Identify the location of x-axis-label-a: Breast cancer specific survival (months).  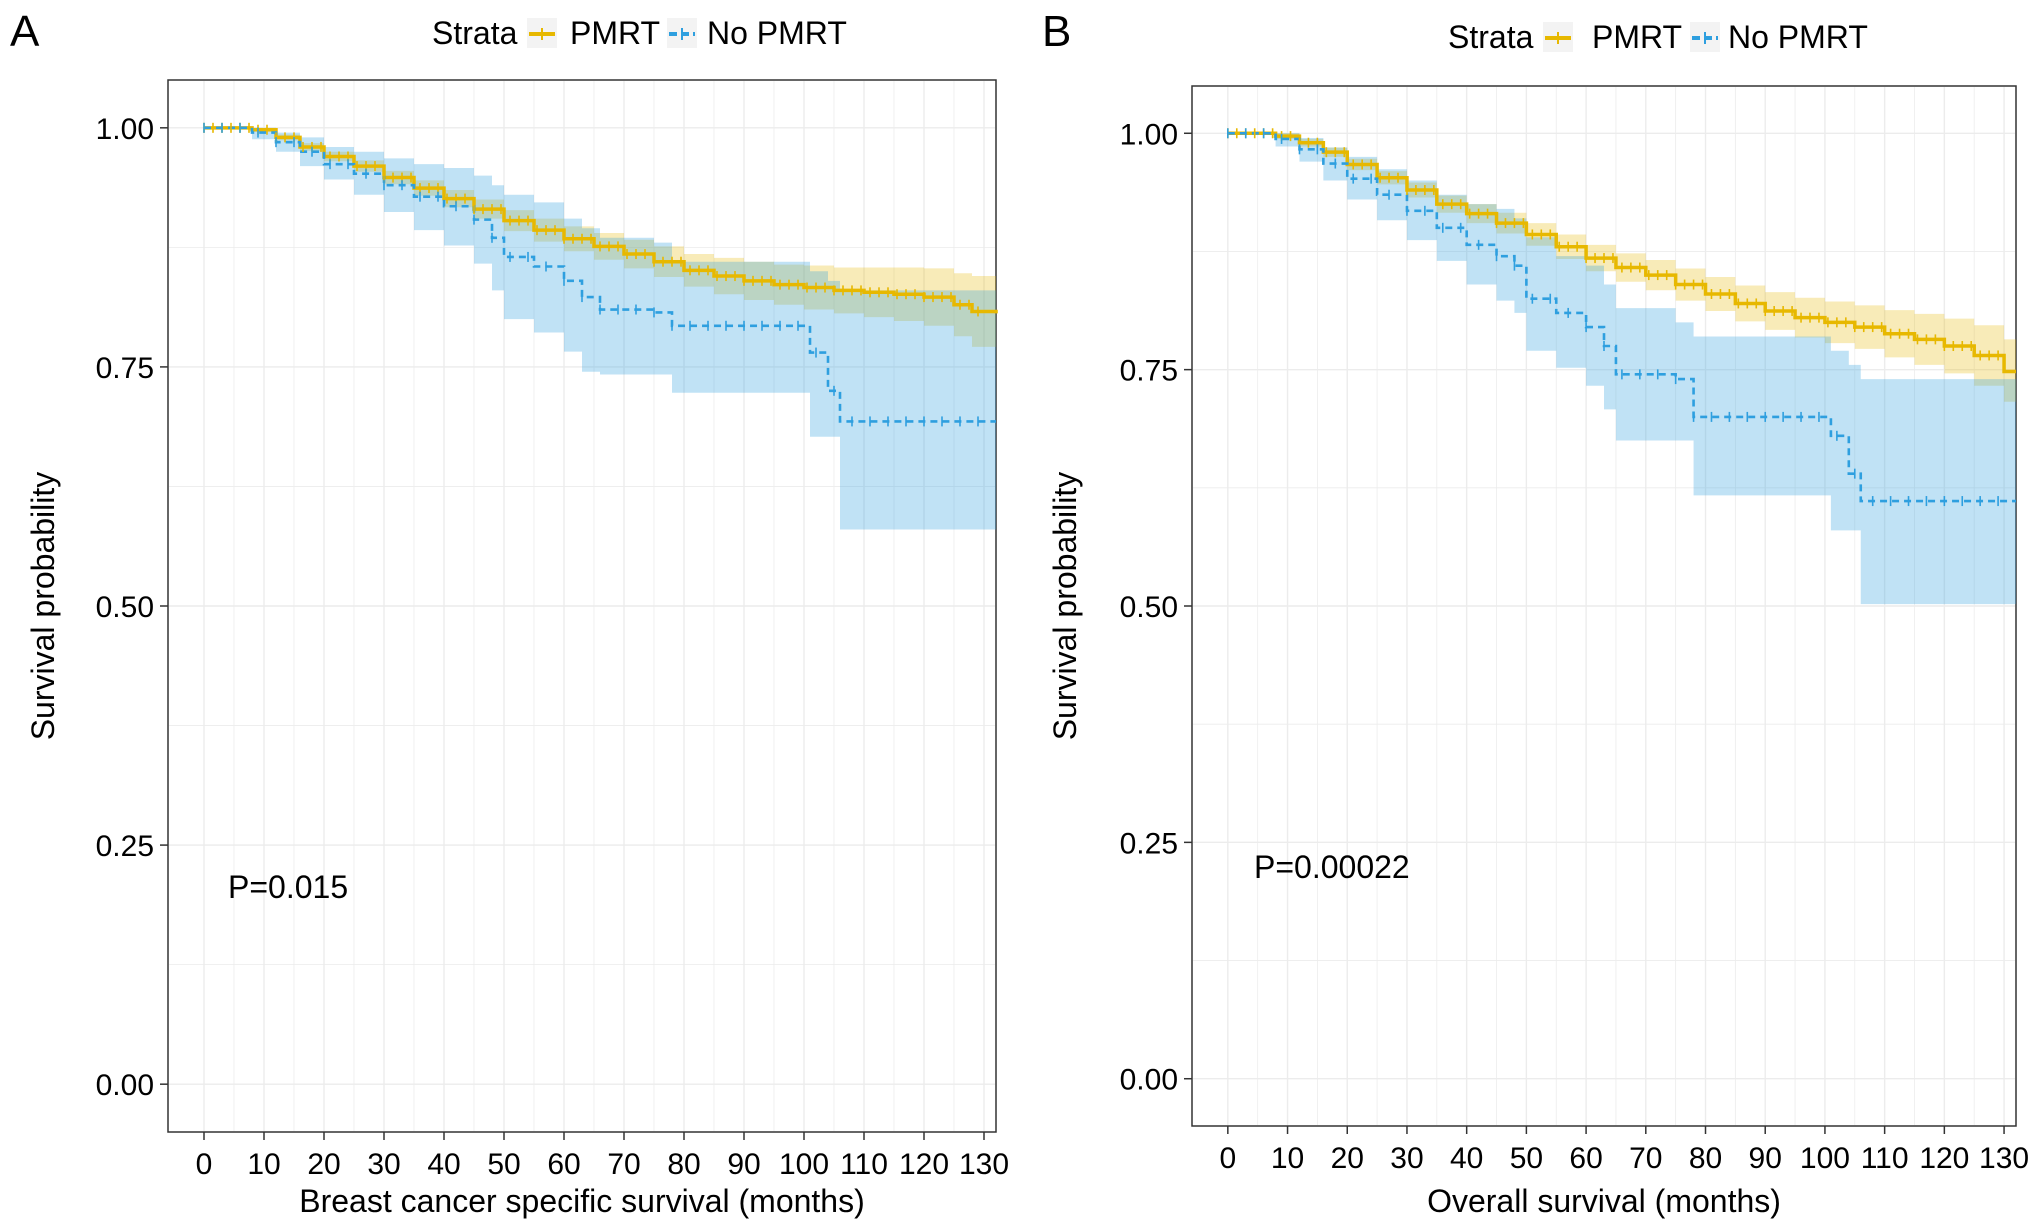
(582, 1201).